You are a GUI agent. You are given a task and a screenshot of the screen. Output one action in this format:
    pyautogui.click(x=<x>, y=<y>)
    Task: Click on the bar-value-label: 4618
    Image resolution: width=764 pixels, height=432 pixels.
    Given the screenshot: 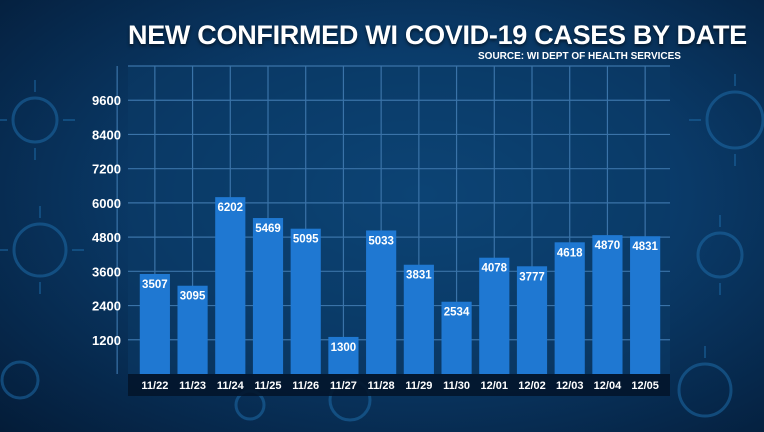 What is the action you would take?
    pyautogui.click(x=570, y=253)
    